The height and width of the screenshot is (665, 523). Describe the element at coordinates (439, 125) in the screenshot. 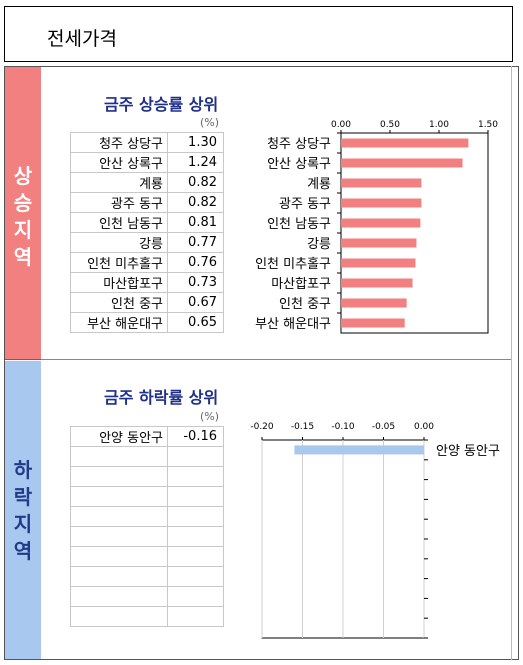

I see `x-tick-label: 1.00` at that location.